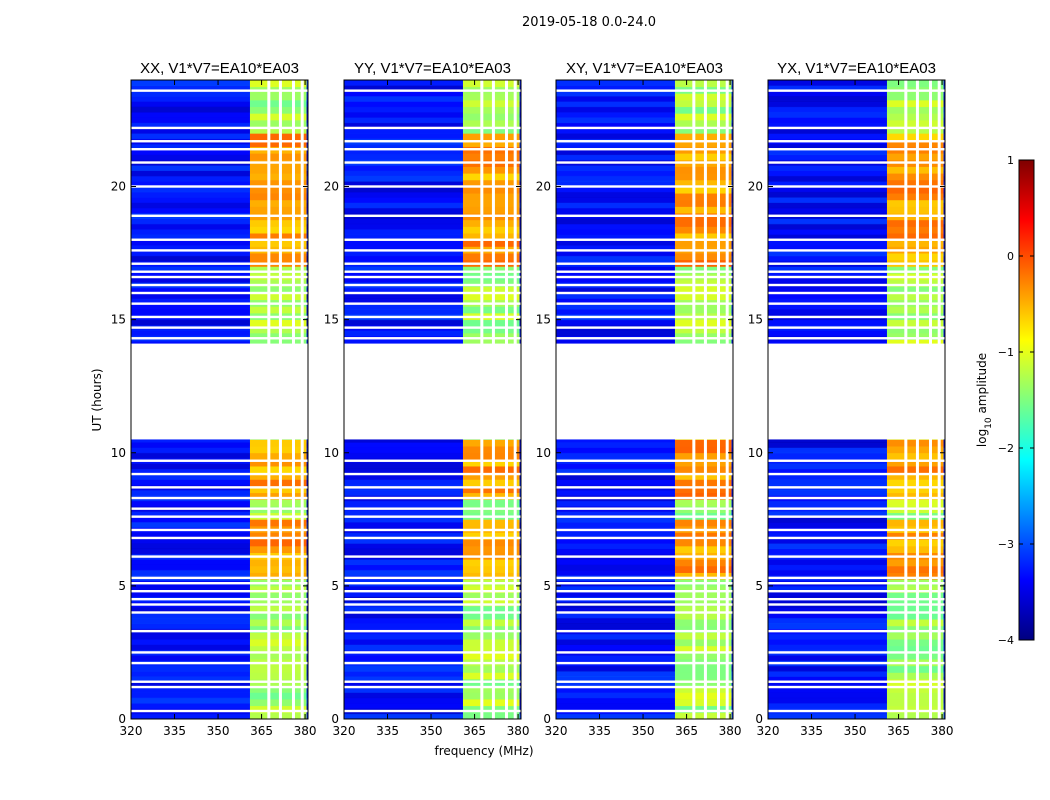 Image resolution: width=1050 pixels, height=800 pixels. Describe the element at coordinates (755, 187) in the screenshot. I see `y-tick-label: 20` at that location.